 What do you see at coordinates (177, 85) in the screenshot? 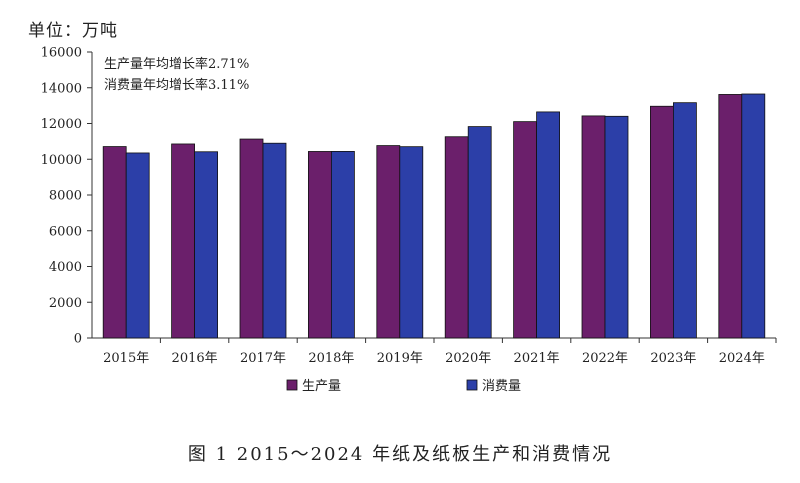
I see `consumption-growth-note: 消费量年均增长率3.11%` at bounding box center [177, 85].